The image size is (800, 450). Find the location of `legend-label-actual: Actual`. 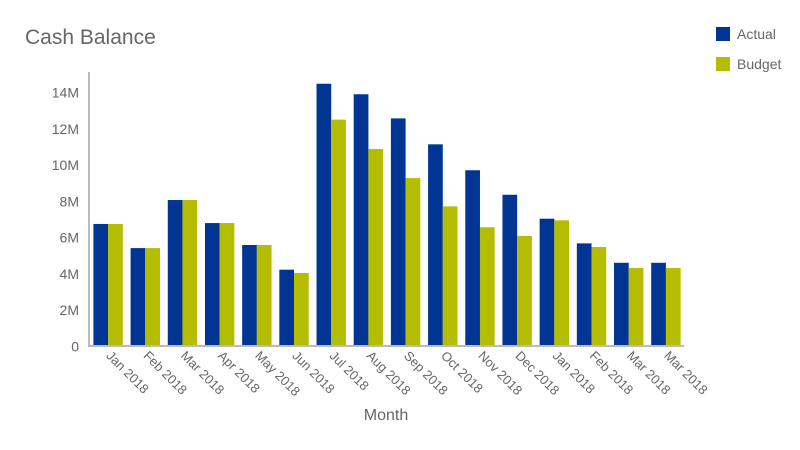

legend-label-actual: Actual is located at coordinates (756, 34).